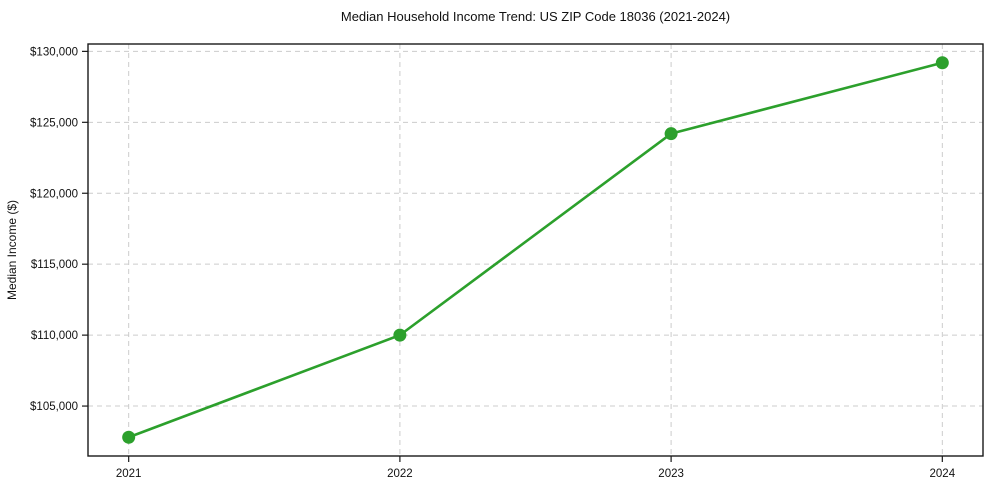 Image resolution: width=989 pixels, height=490 pixels. Describe the element at coordinates (400, 474) in the screenshot. I see `x-tick-label: 2022` at that location.